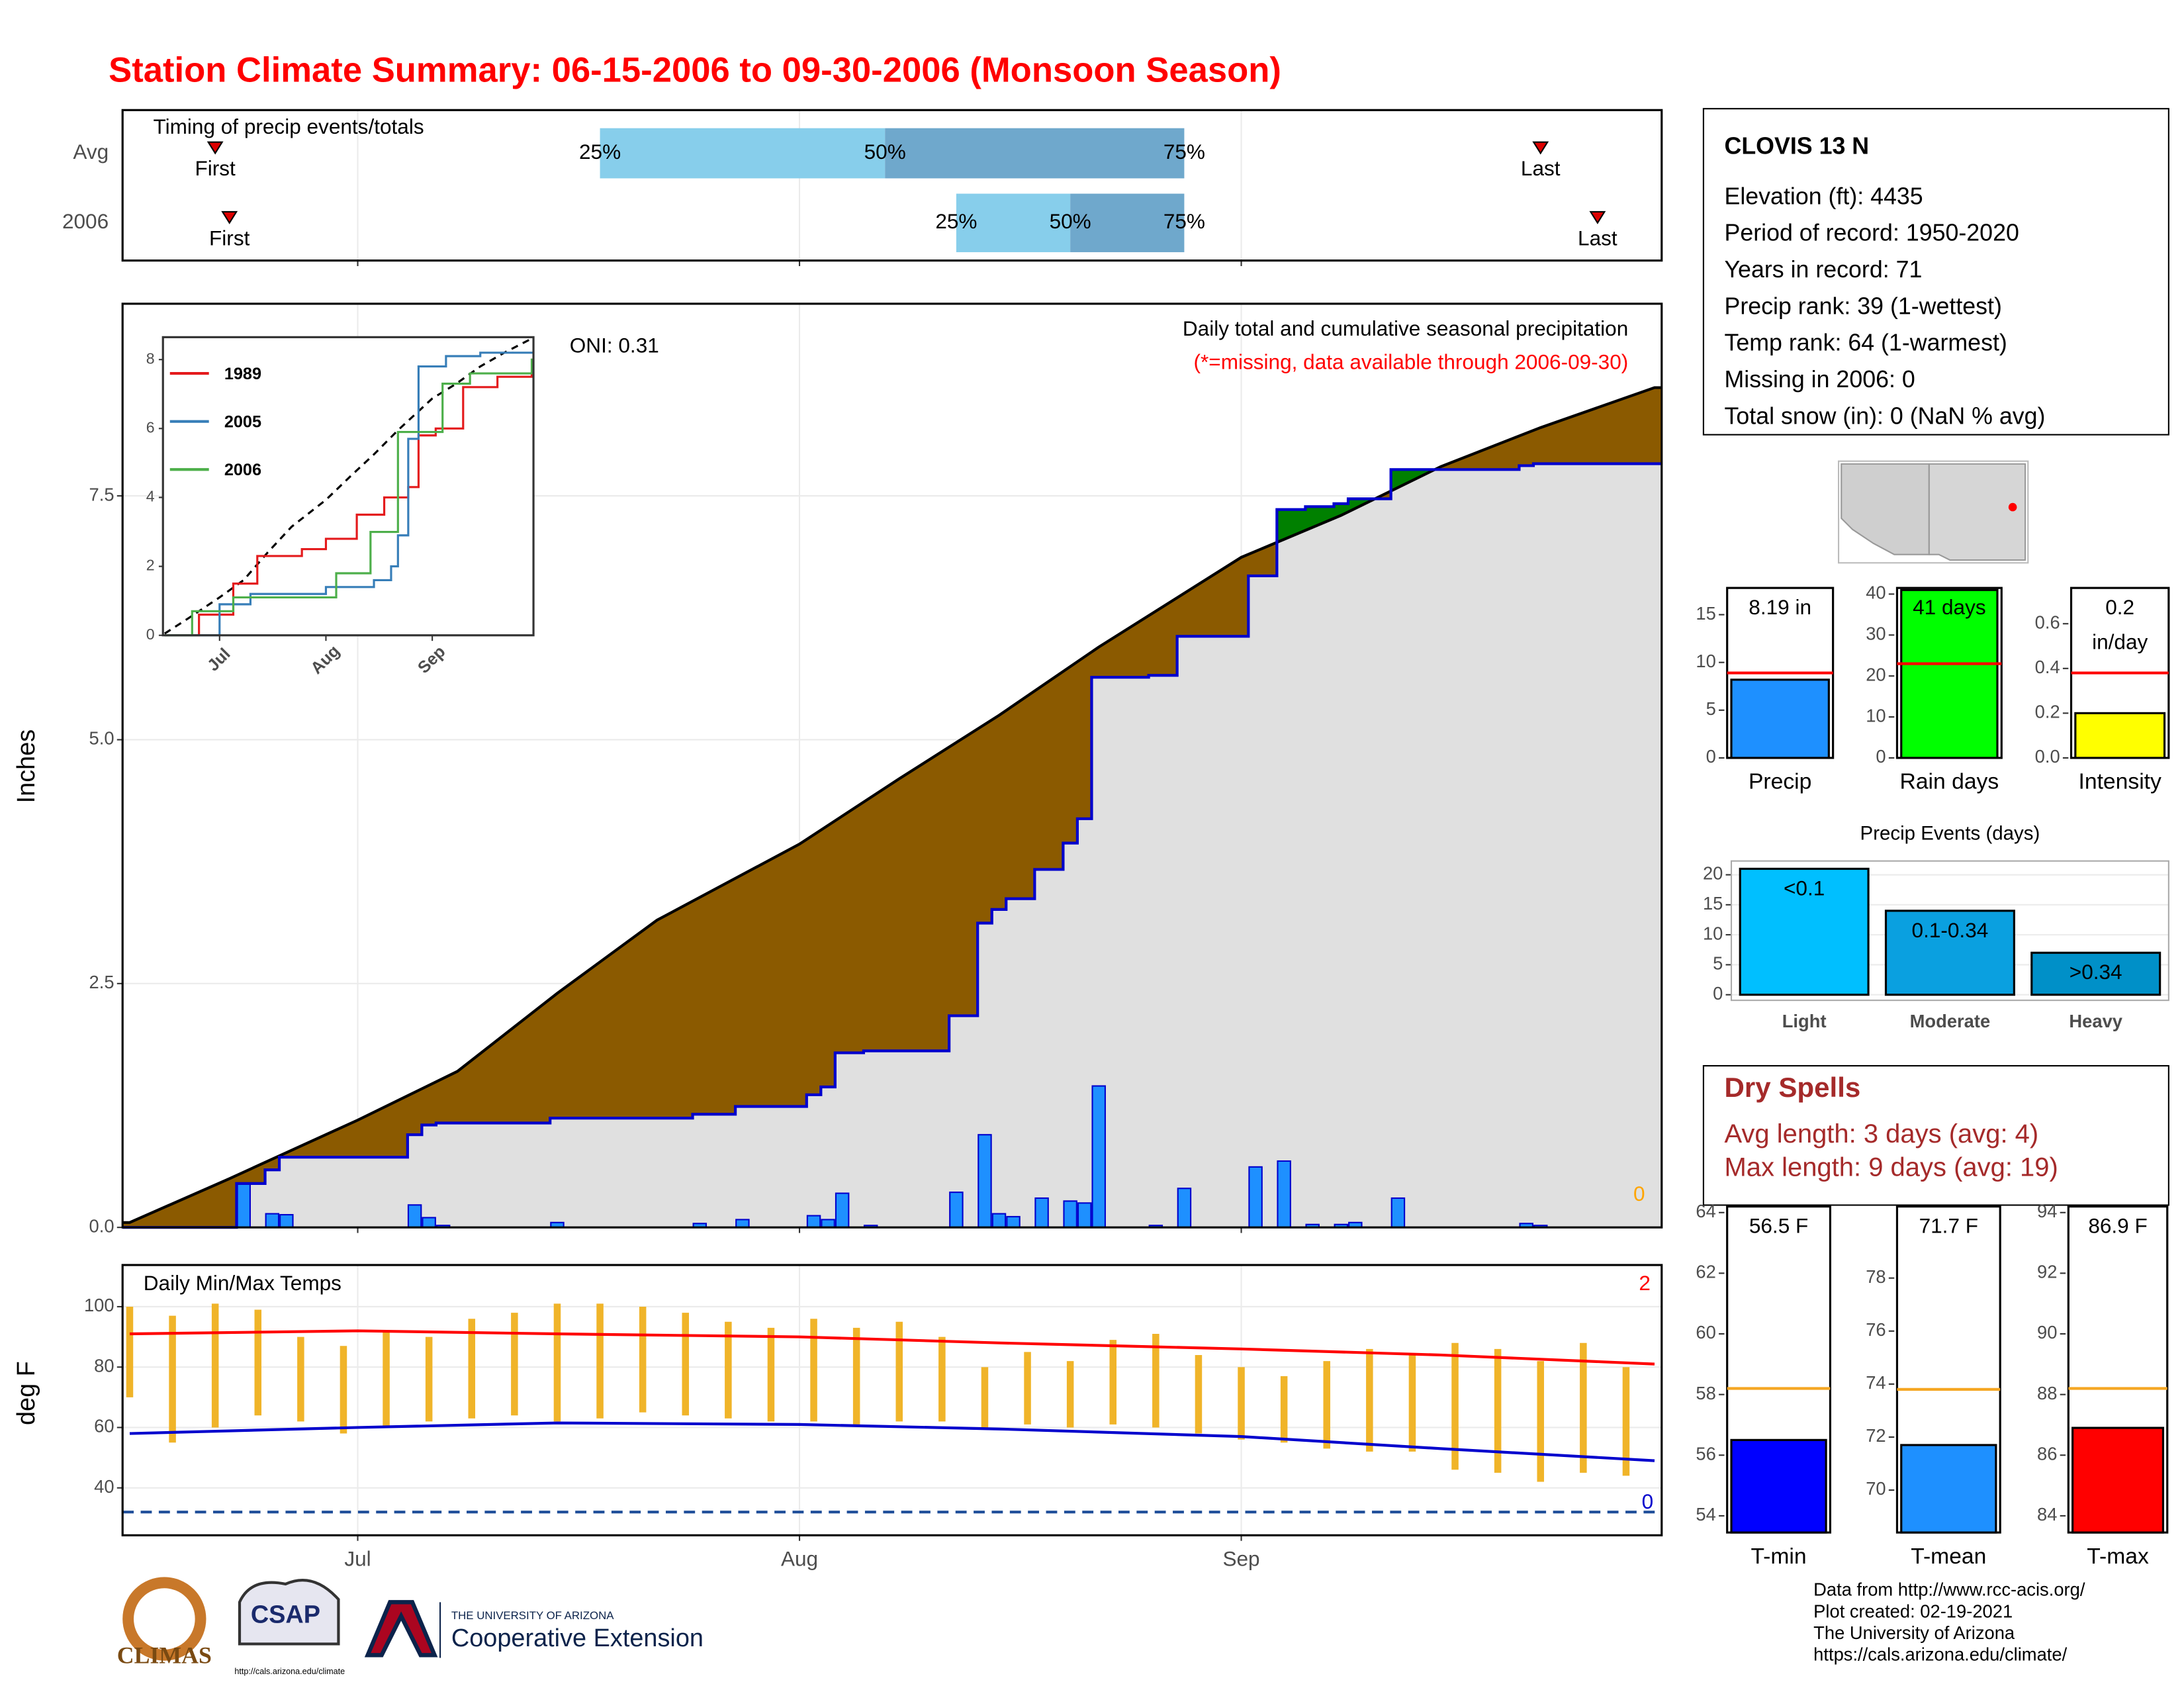  Describe the element at coordinates (1949, 607) in the screenshot. I see `value-label: 41 days` at that location.